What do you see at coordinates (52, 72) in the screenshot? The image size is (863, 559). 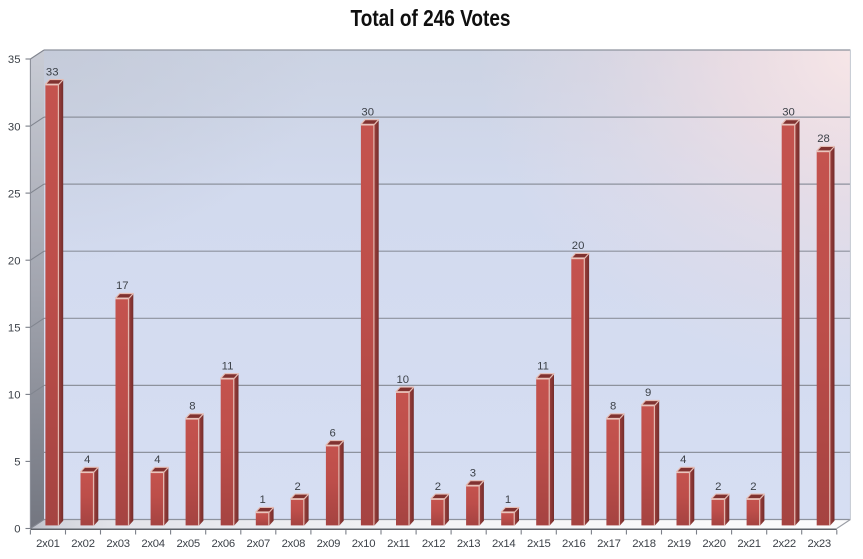 I see `svg-text: 33` at bounding box center [52, 72].